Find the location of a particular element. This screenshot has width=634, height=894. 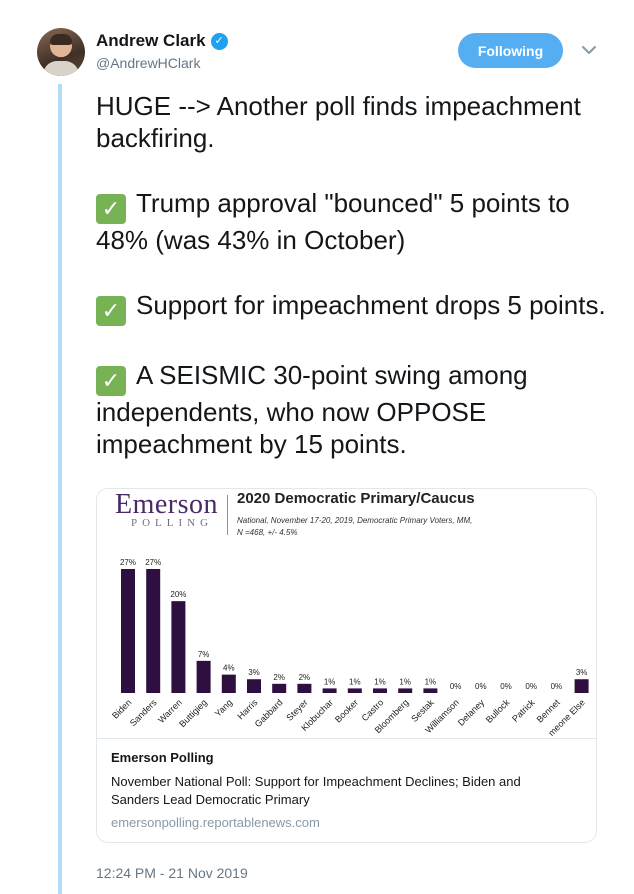

x-tick-label: Yang is located at coordinates (223, 707).